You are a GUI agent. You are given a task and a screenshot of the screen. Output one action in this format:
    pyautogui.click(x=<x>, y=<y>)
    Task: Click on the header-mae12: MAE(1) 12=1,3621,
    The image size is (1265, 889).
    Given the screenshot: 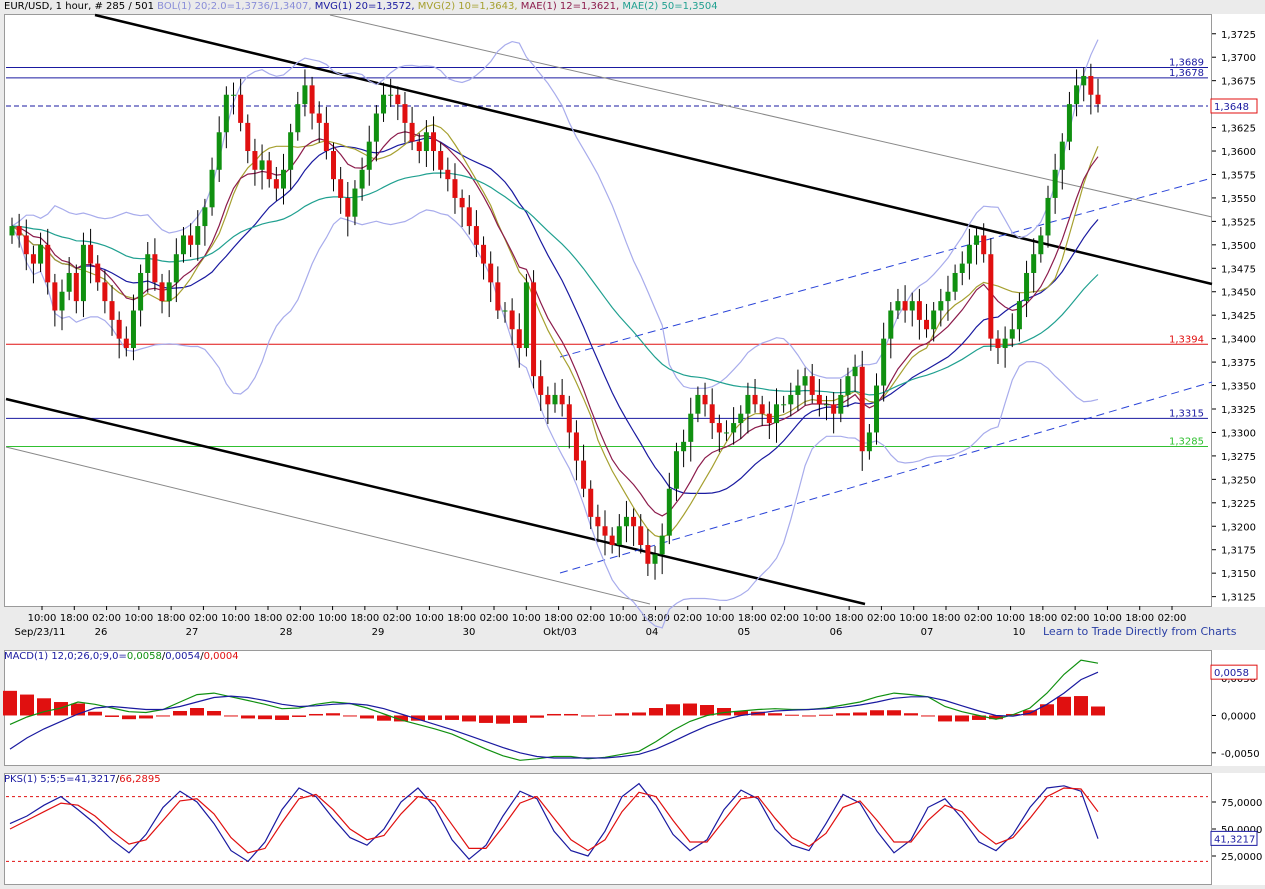 What is the action you would take?
    pyautogui.click(x=570, y=6)
    